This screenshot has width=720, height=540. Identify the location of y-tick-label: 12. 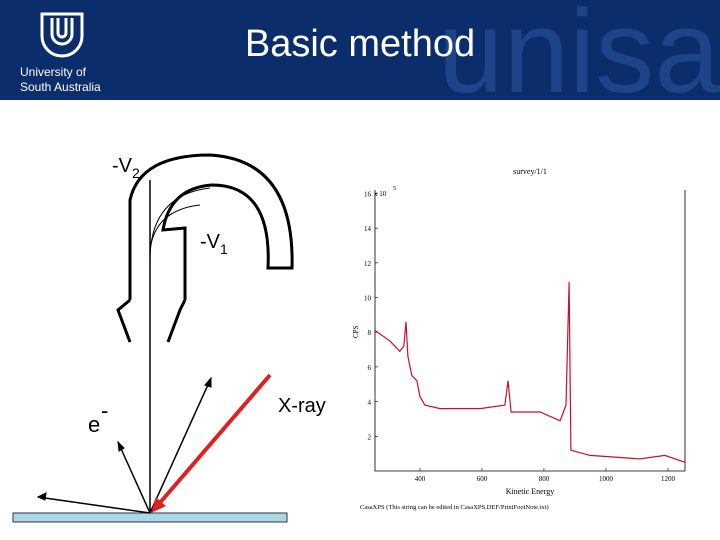
(368, 264).